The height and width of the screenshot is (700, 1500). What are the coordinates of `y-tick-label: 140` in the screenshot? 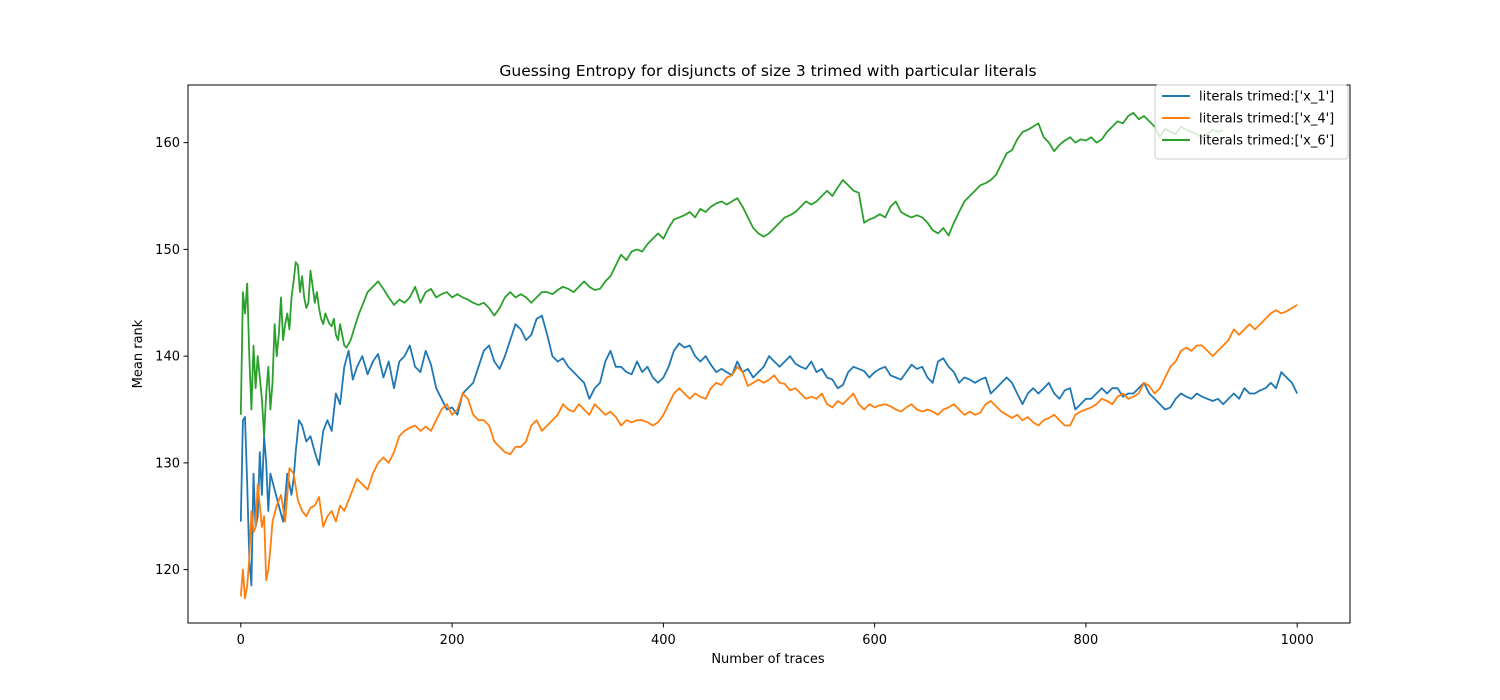 It's located at (167, 357).